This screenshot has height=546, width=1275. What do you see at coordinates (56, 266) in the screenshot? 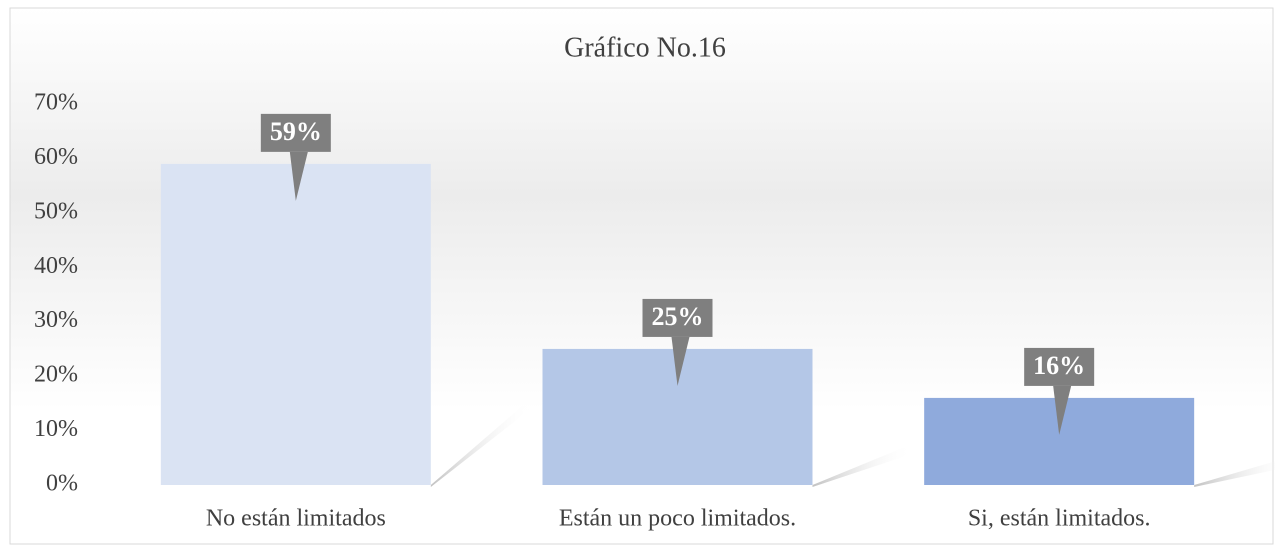
I see `y-tick-label: 40%` at bounding box center [56, 266].